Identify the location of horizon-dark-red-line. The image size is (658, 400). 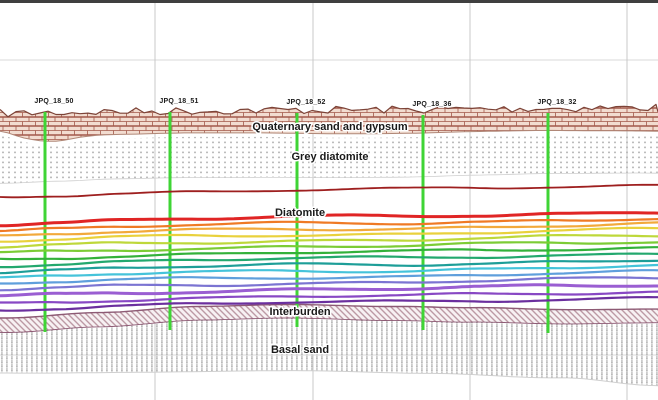
(329, 191).